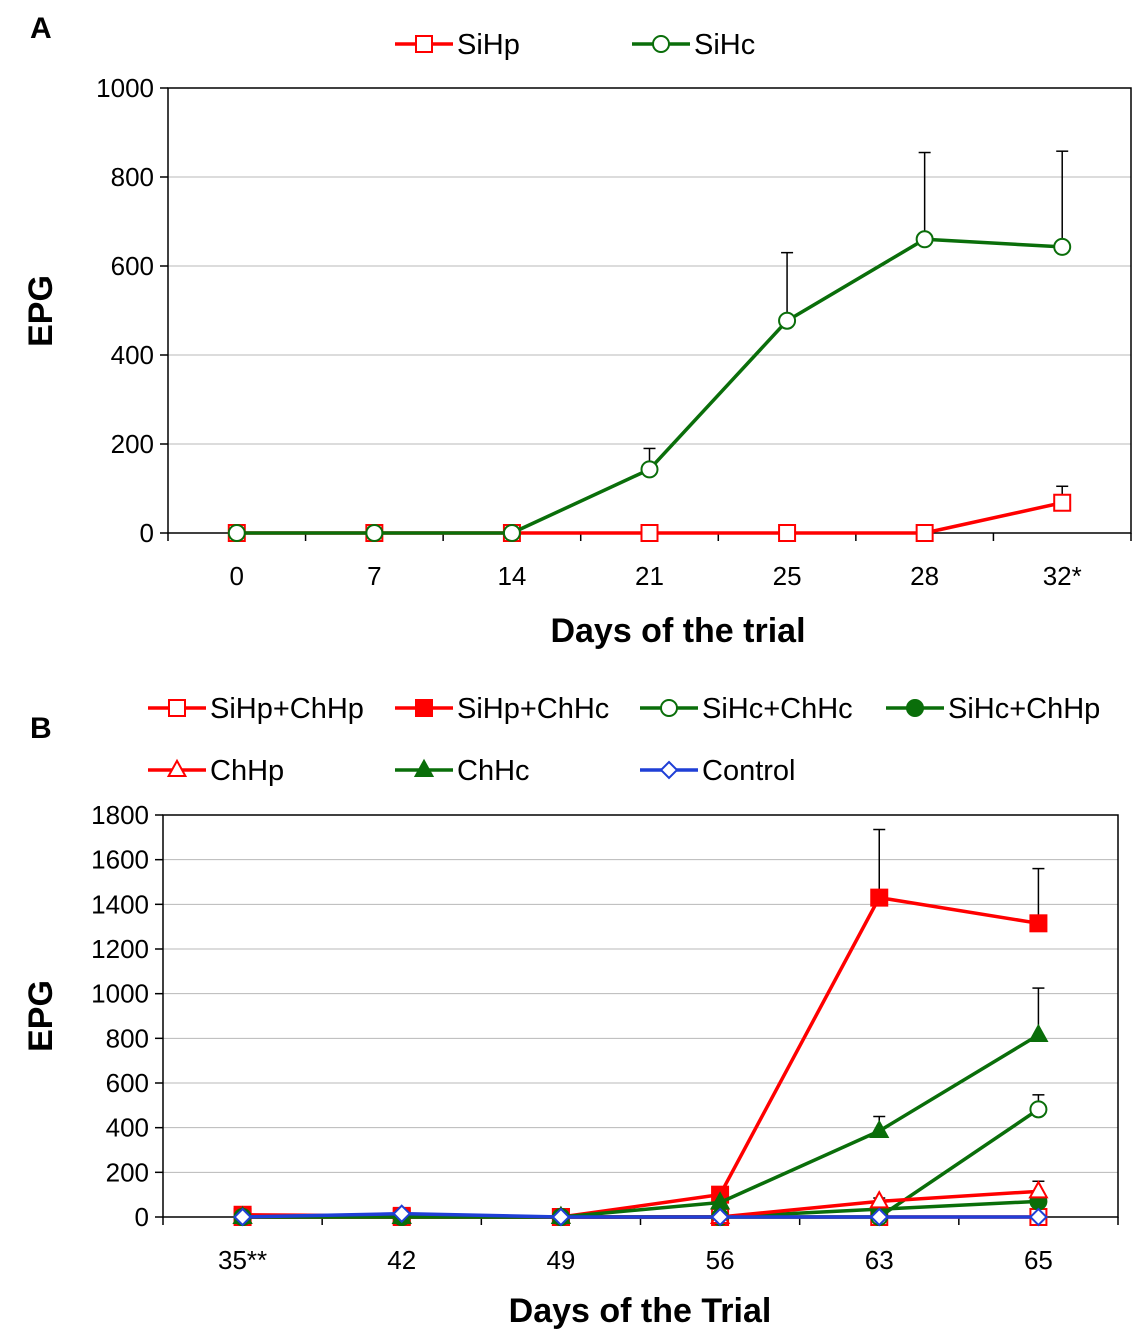 The height and width of the screenshot is (1342, 1137). I want to click on panel-b-legend-sihp-chhp: SiHp+ChHp, so click(256, 709).